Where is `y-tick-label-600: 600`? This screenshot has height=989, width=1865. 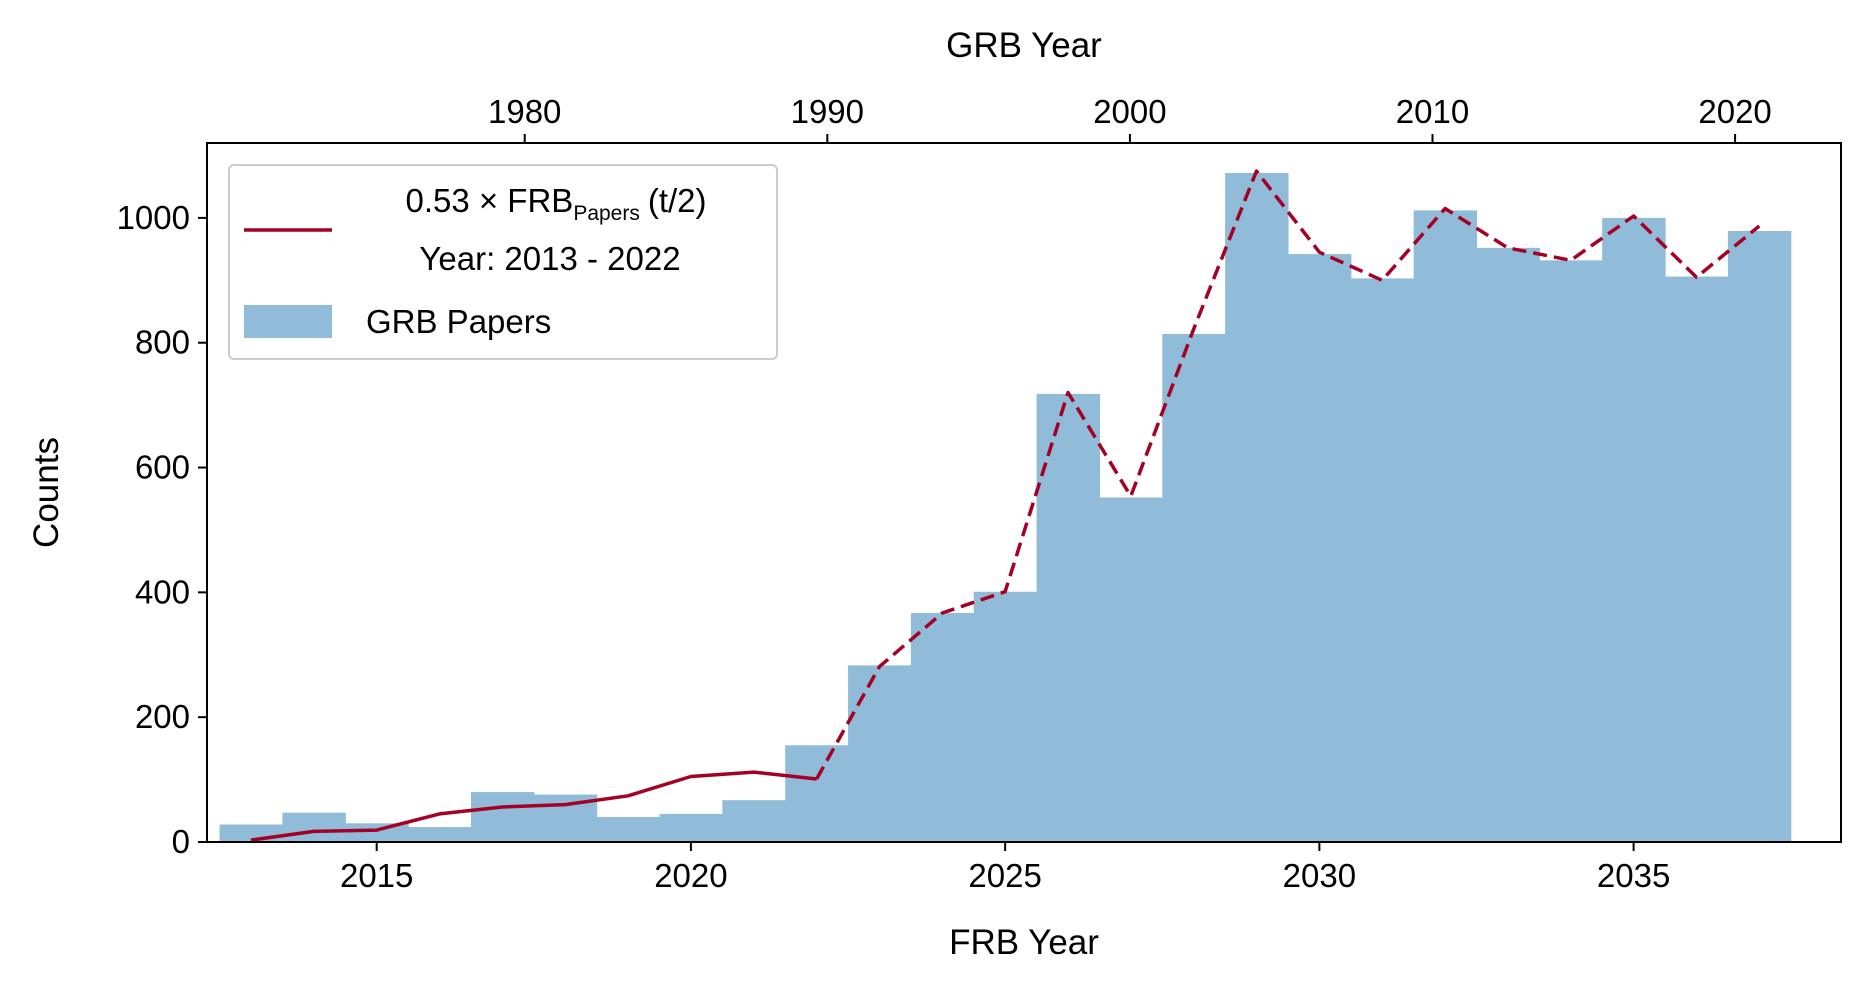 y-tick-label-600: 600 is located at coordinates (162, 467).